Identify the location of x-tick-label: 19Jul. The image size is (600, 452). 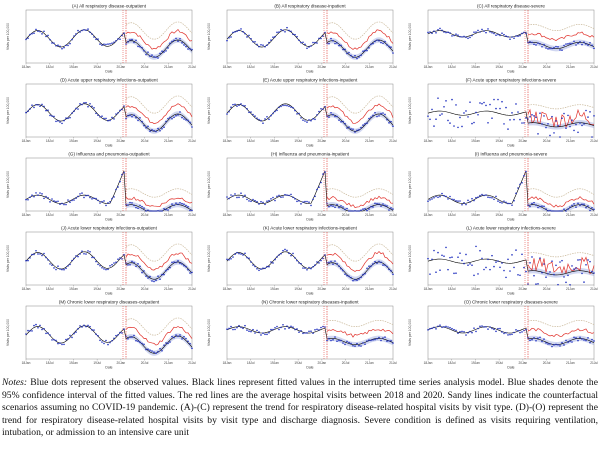
(97, 141).